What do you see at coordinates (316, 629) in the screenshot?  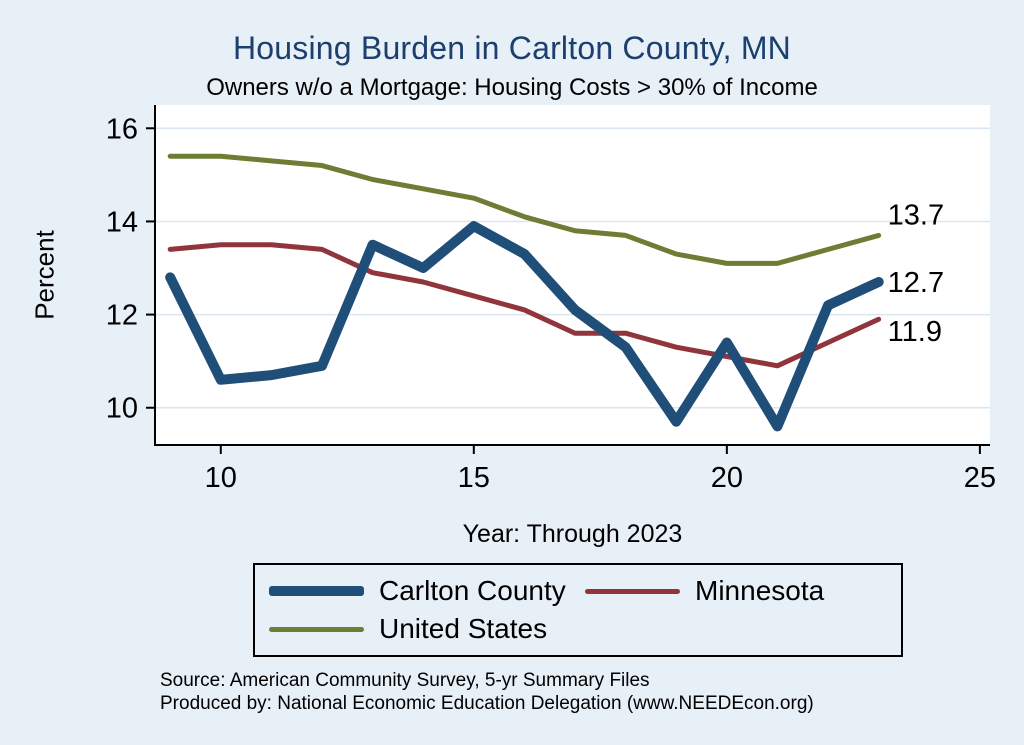 I see `legend-swatch-united-states` at bounding box center [316, 629].